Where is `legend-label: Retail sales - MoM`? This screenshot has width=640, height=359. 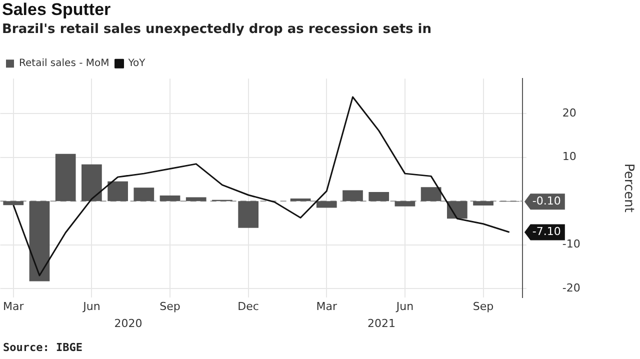
legend-label: Retail sales - MoM is located at coordinates (64, 64).